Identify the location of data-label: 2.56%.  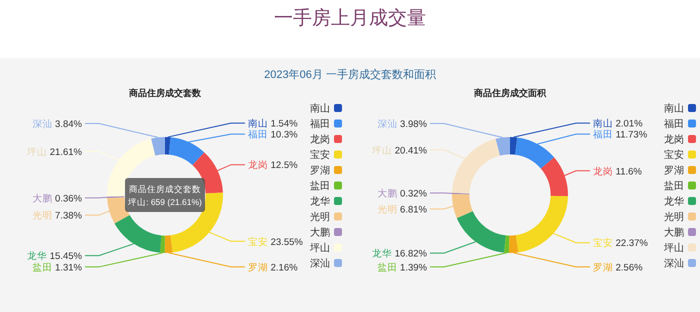
(628, 268).